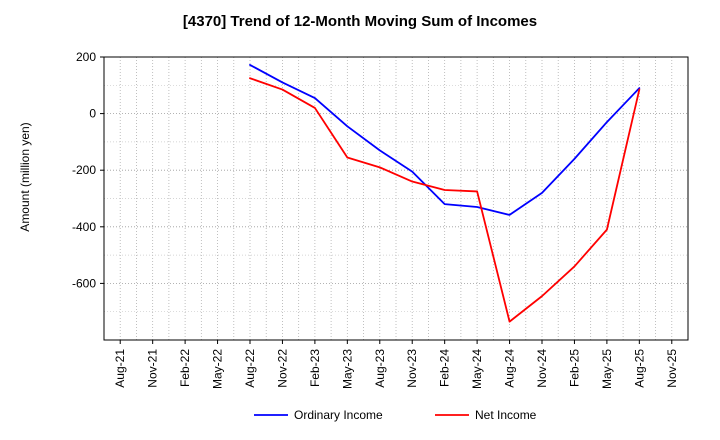 This screenshot has height=440, width=720. What do you see at coordinates (84, 283) in the screenshot?
I see `svg-text: -600` at bounding box center [84, 283].